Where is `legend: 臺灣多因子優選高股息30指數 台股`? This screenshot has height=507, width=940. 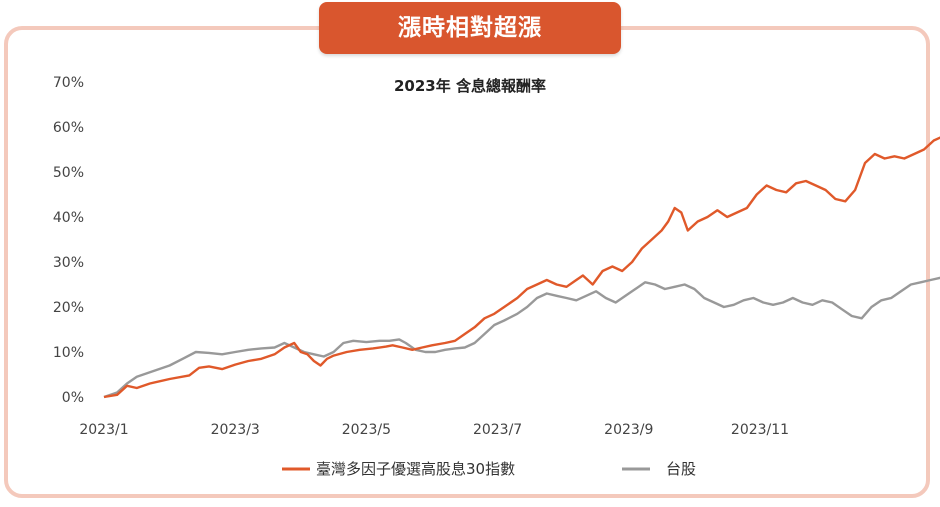 legend: 臺灣多因子優選高股息30指數 台股 is located at coordinates (489, 469).